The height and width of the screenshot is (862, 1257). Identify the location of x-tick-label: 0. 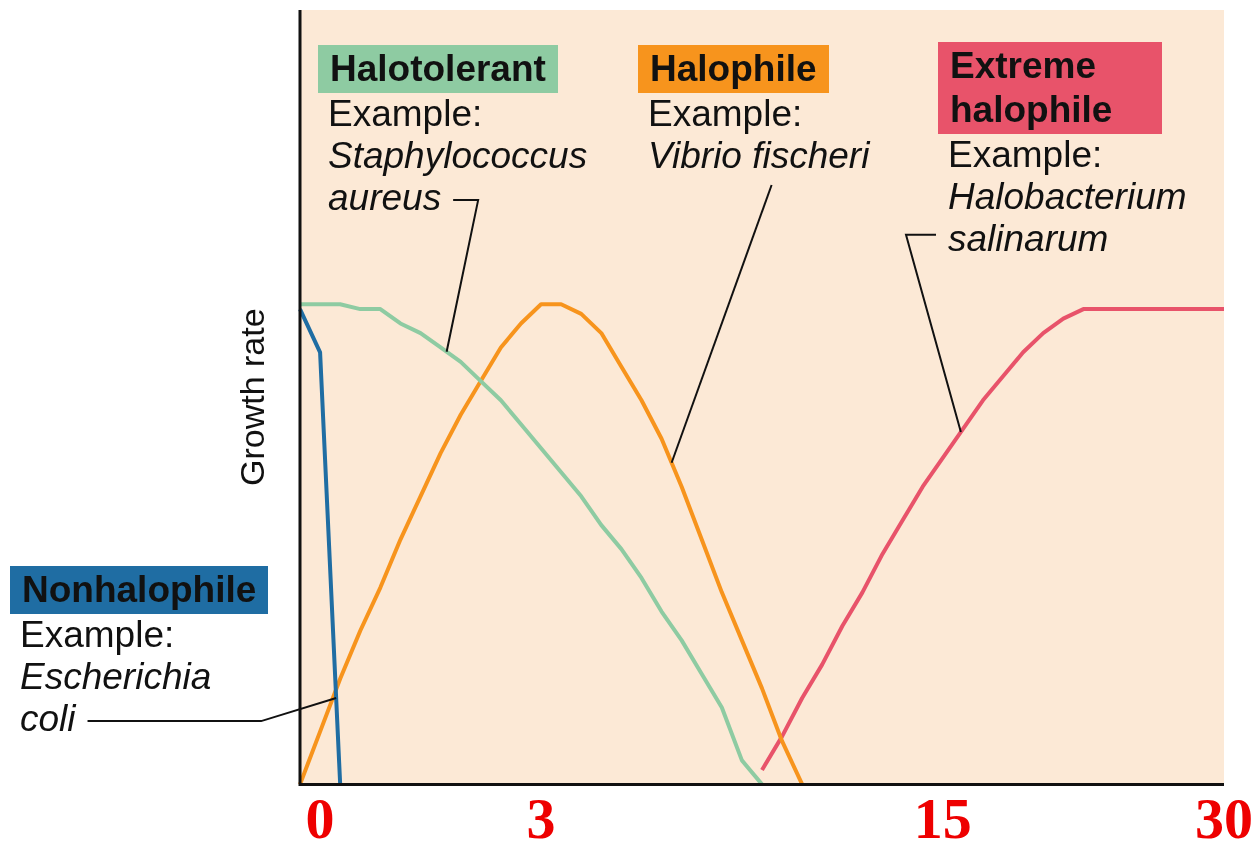
(320, 819).